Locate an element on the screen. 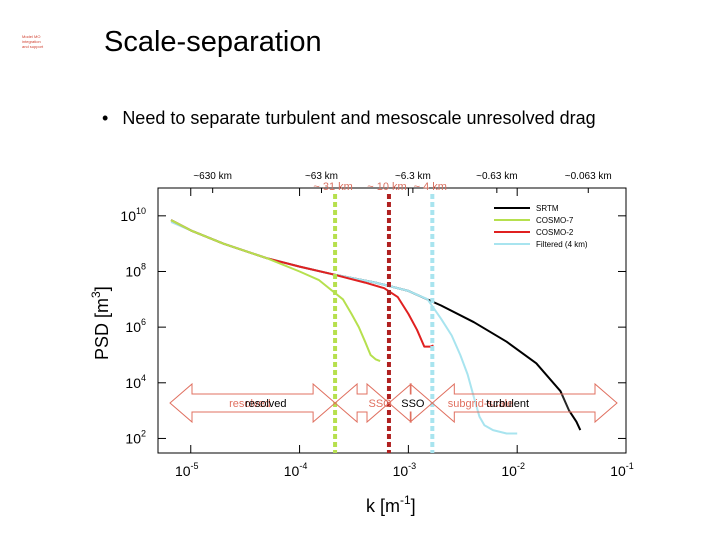 The height and width of the screenshot is (540, 720). slide-title: Scale-separation is located at coordinates (213, 42).